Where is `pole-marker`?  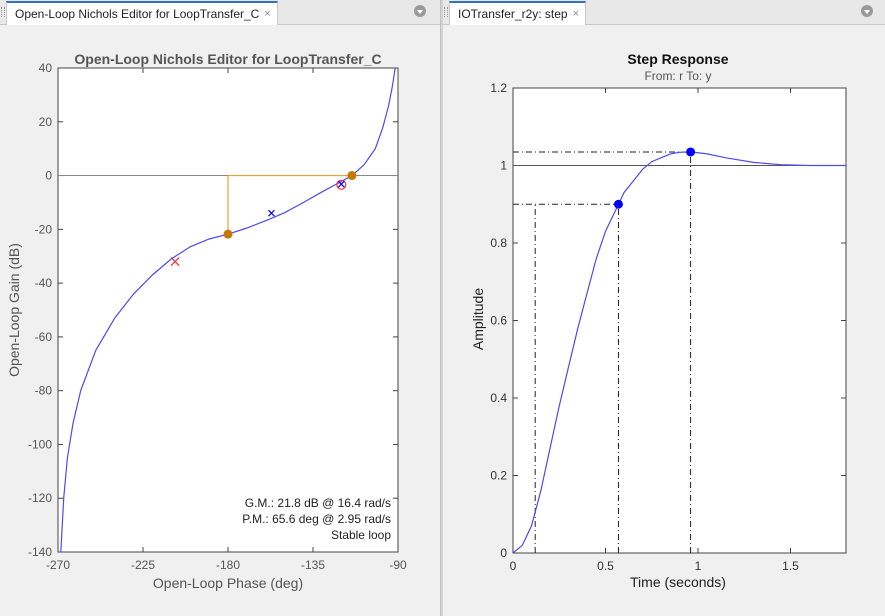 pole-marker is located at coordinates (175, 262).